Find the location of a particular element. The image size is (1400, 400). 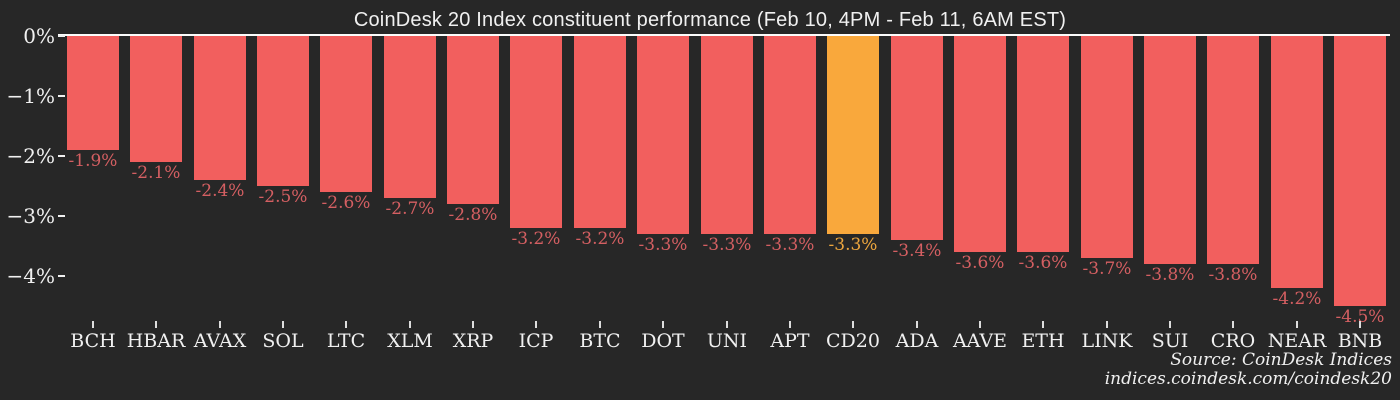

zero-axis-line is located at coordinates (724, 35).